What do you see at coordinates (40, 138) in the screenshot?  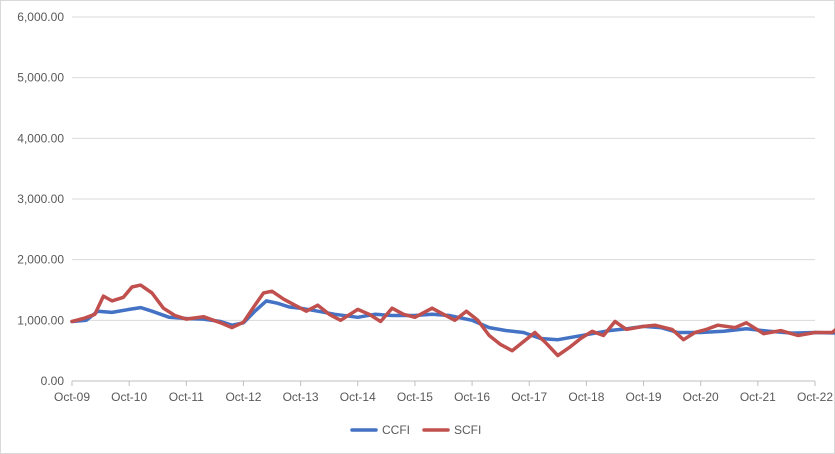 I see `y-tick-label: 4,000.00` at bounding box center [40, 138].